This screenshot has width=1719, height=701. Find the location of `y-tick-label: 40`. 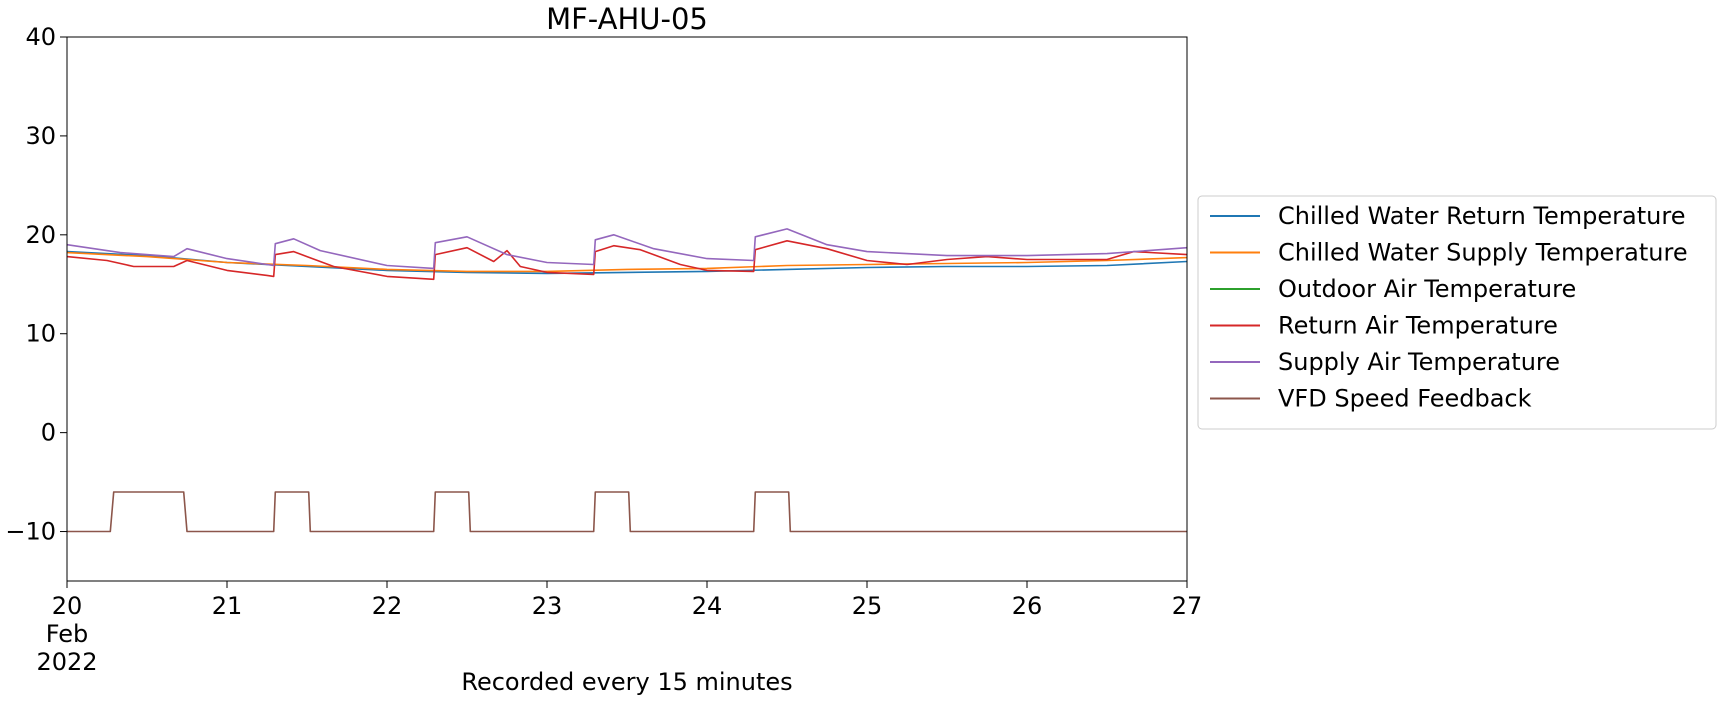

y-tick-label: 40 is located at coordinates (40, 37).